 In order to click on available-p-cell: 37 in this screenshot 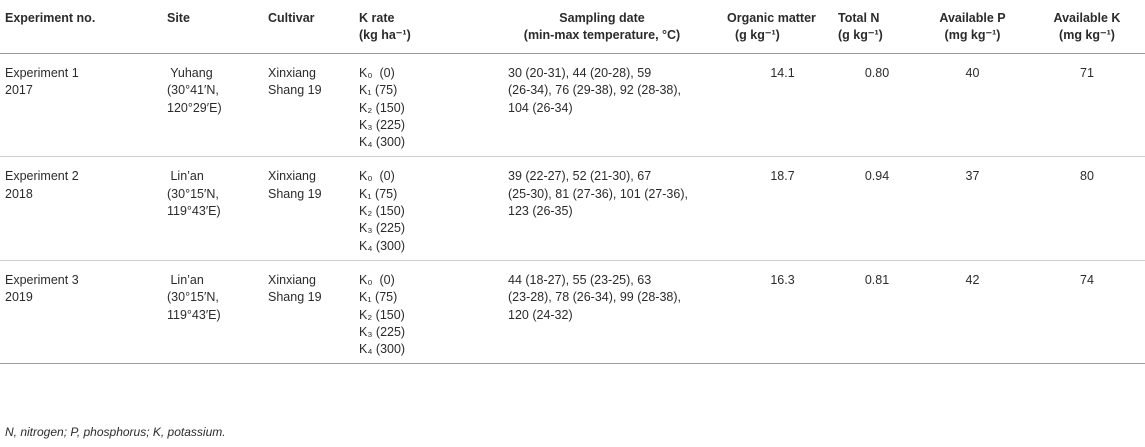, I will do `click(972, 208)`.